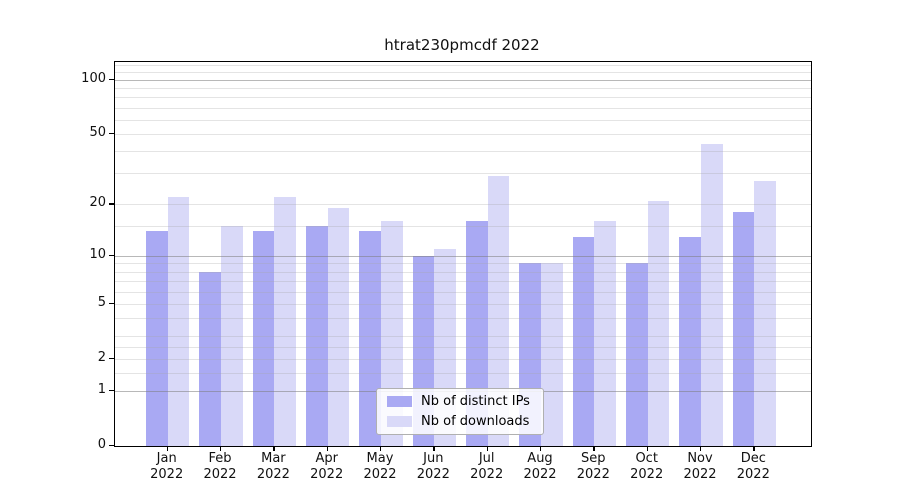 This screenshot has width=900, height=500. What do you see at coordinates (220, 466) in the screenshot?
I see `x-tick-label: Feb 2022` at bounding box center [220, 466].